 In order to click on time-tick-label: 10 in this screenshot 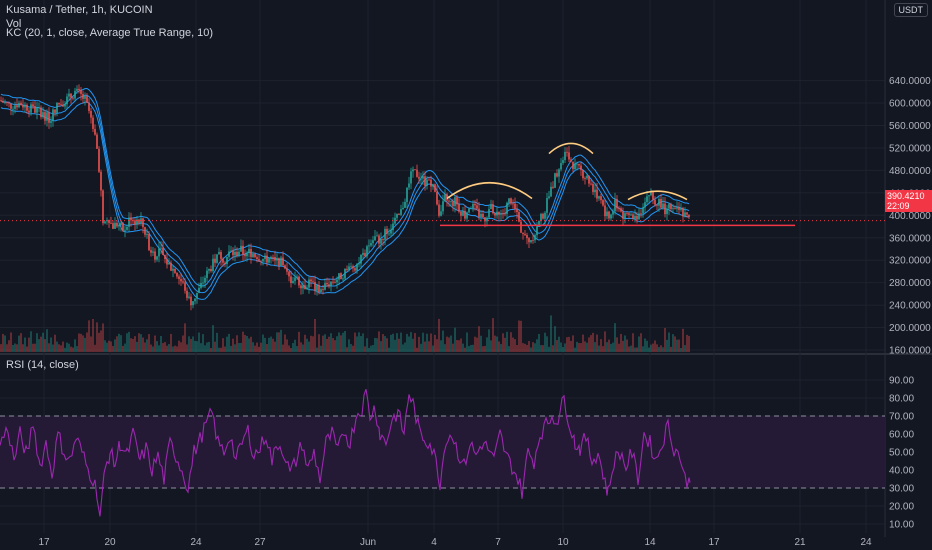, I will do `click(563, 542)`.